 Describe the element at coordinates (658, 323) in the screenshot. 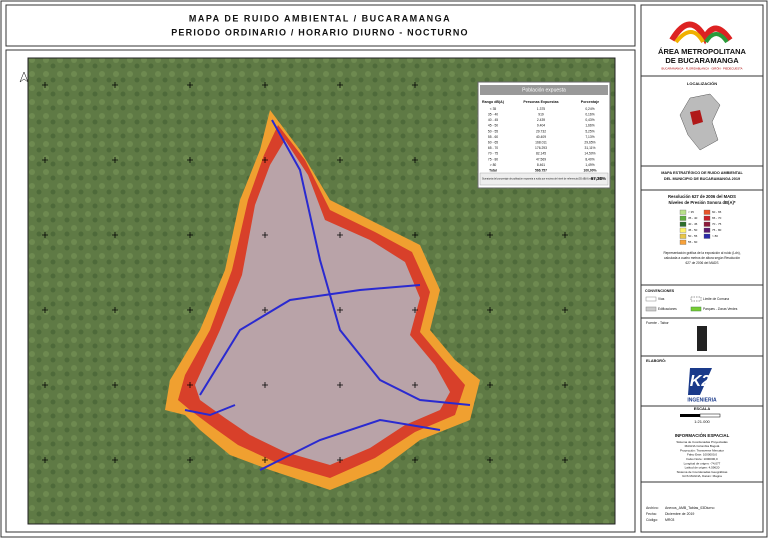

I see `source-label: Fuente - Tabor` at that location.